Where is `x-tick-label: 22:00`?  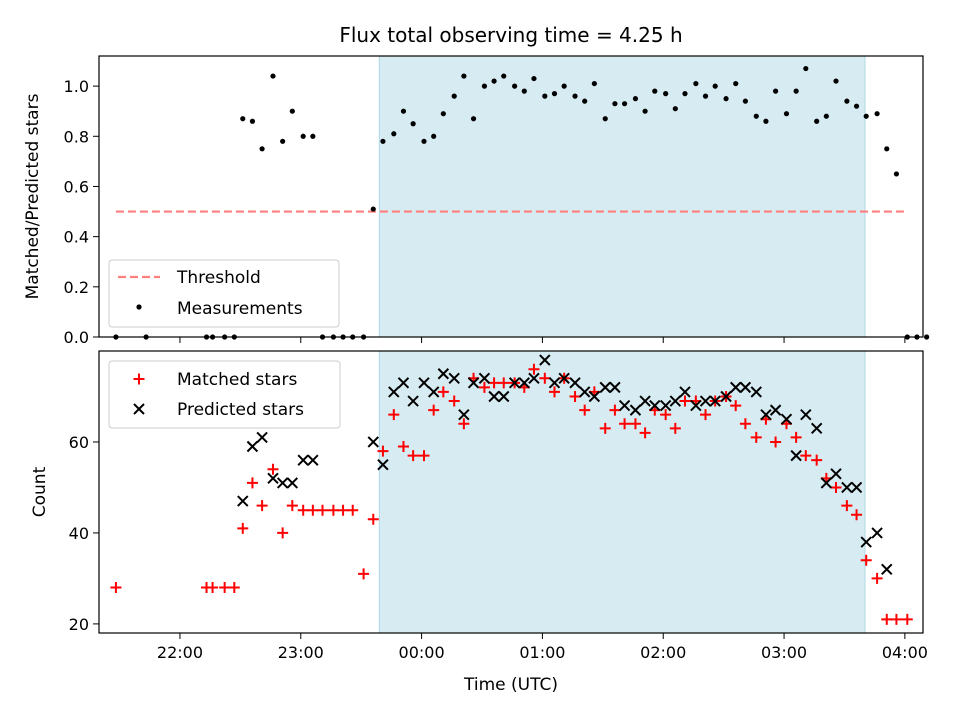 x-tick-label: 22:00 is located at coordinates (180, 652).